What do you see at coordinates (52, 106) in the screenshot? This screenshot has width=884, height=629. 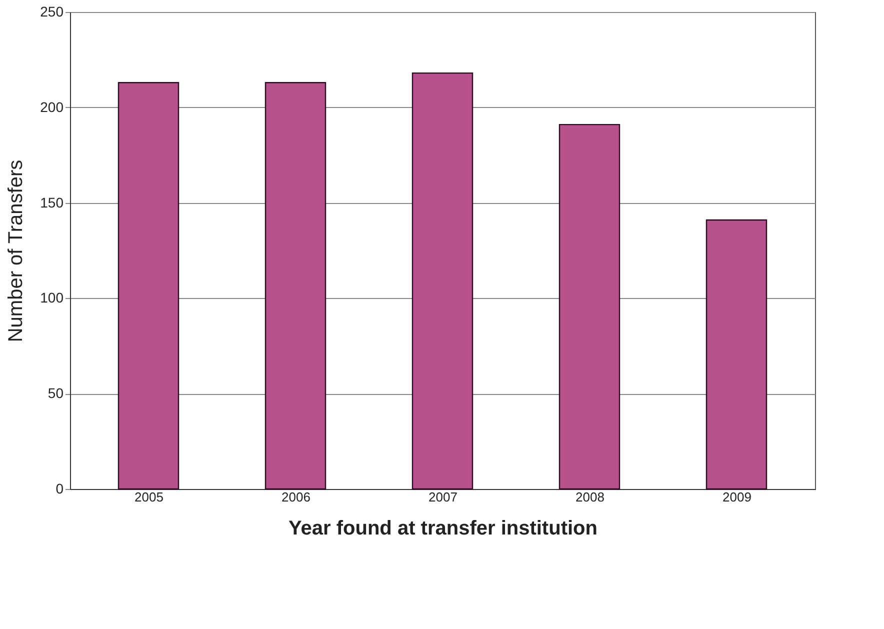 I see `y-tick-label: 200` at bounding box center [52, 106].